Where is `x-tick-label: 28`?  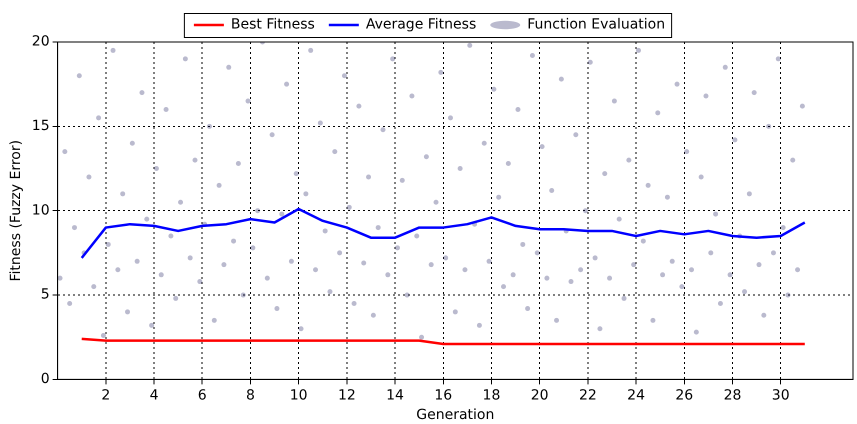
x-tick-label: 28 is located at coordinates (733, 395).